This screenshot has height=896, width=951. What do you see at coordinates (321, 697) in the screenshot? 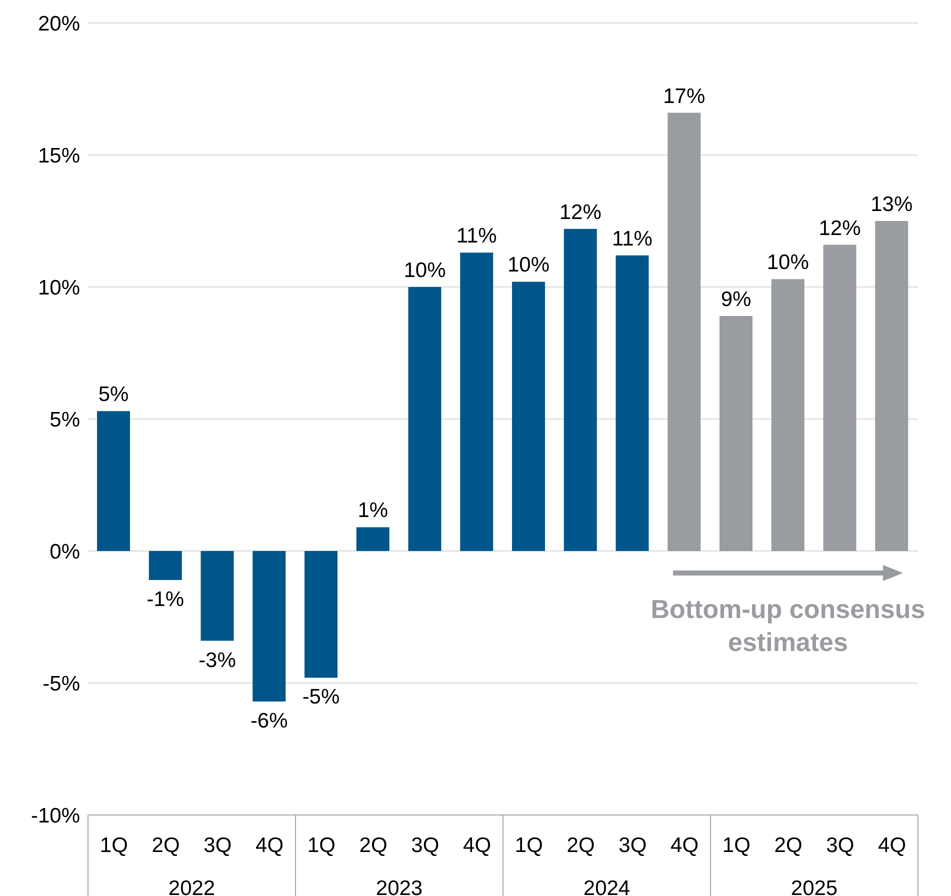
I see `data-label: -5%` at bounding box center [321, 697].